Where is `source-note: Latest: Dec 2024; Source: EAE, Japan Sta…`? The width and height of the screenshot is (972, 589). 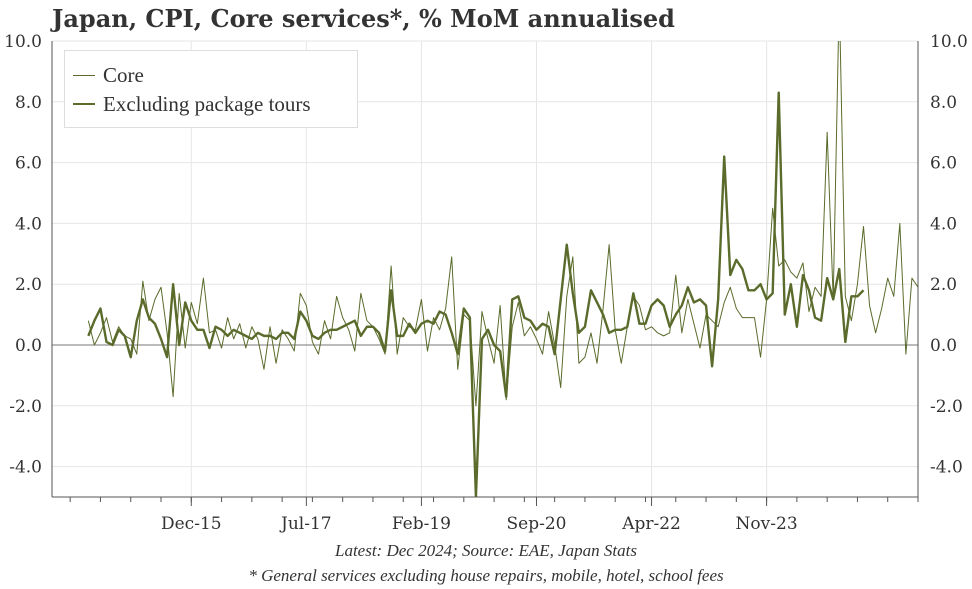 source-note: Latest: Dec 2024; Source: EAE, Japan Sta… is located at coordinates (486, 550).